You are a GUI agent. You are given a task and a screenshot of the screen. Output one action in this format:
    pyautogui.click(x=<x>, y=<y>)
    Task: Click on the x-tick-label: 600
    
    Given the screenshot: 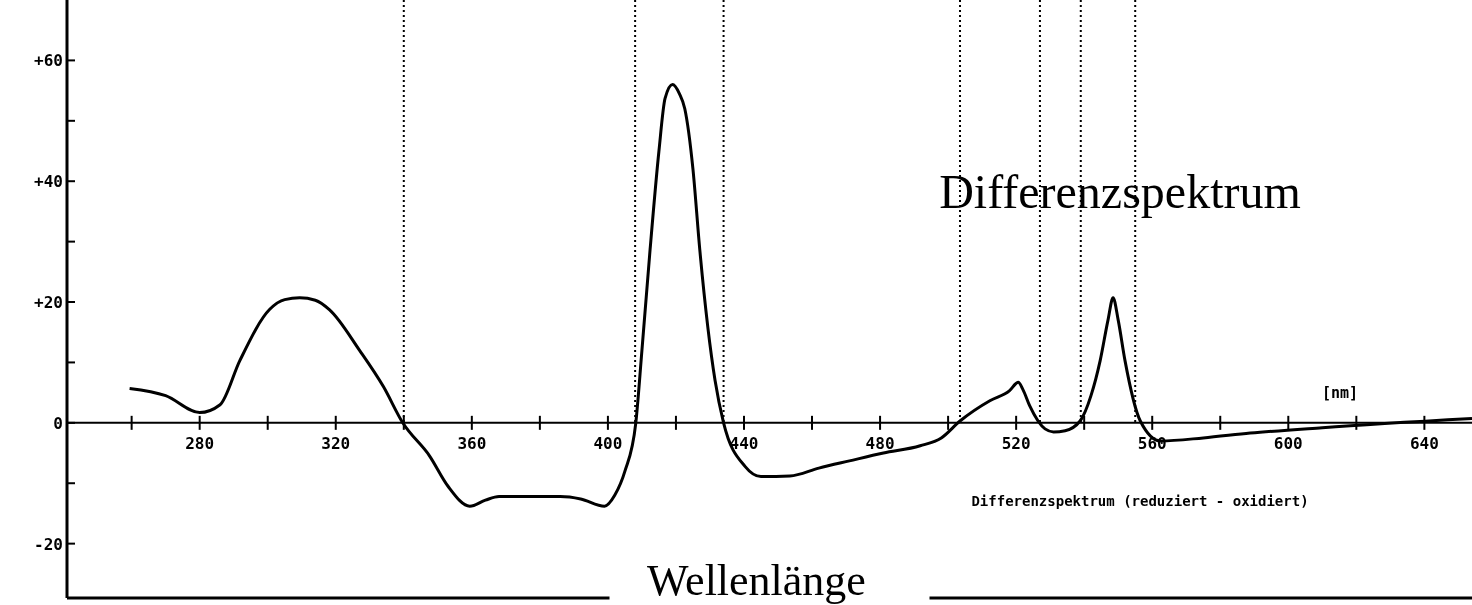 What is the action you would take?
    pyautogui.click(x=1288, y=443)
    